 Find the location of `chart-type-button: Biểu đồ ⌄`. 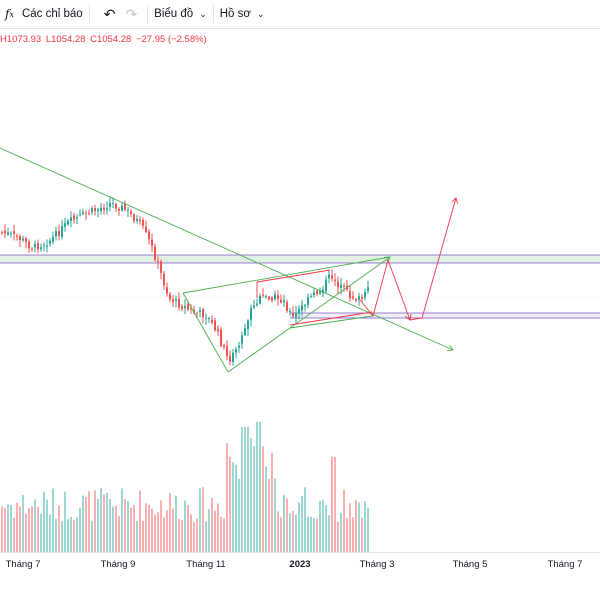

chart-type-button: Biểu đồ ⌄ is located at coordinates (180, 14).